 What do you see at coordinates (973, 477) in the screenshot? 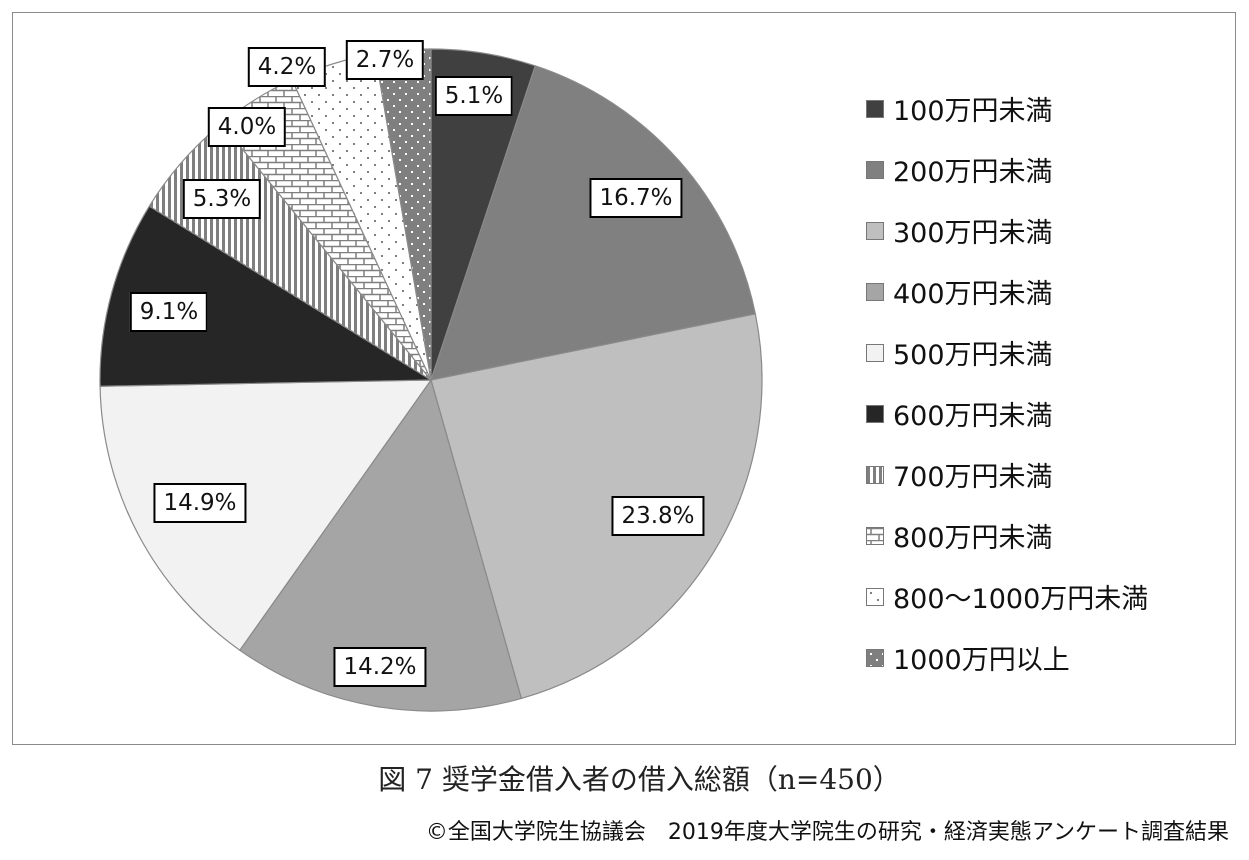
I see `legend-label: 700万円未満` at bounding box center [973, 477].